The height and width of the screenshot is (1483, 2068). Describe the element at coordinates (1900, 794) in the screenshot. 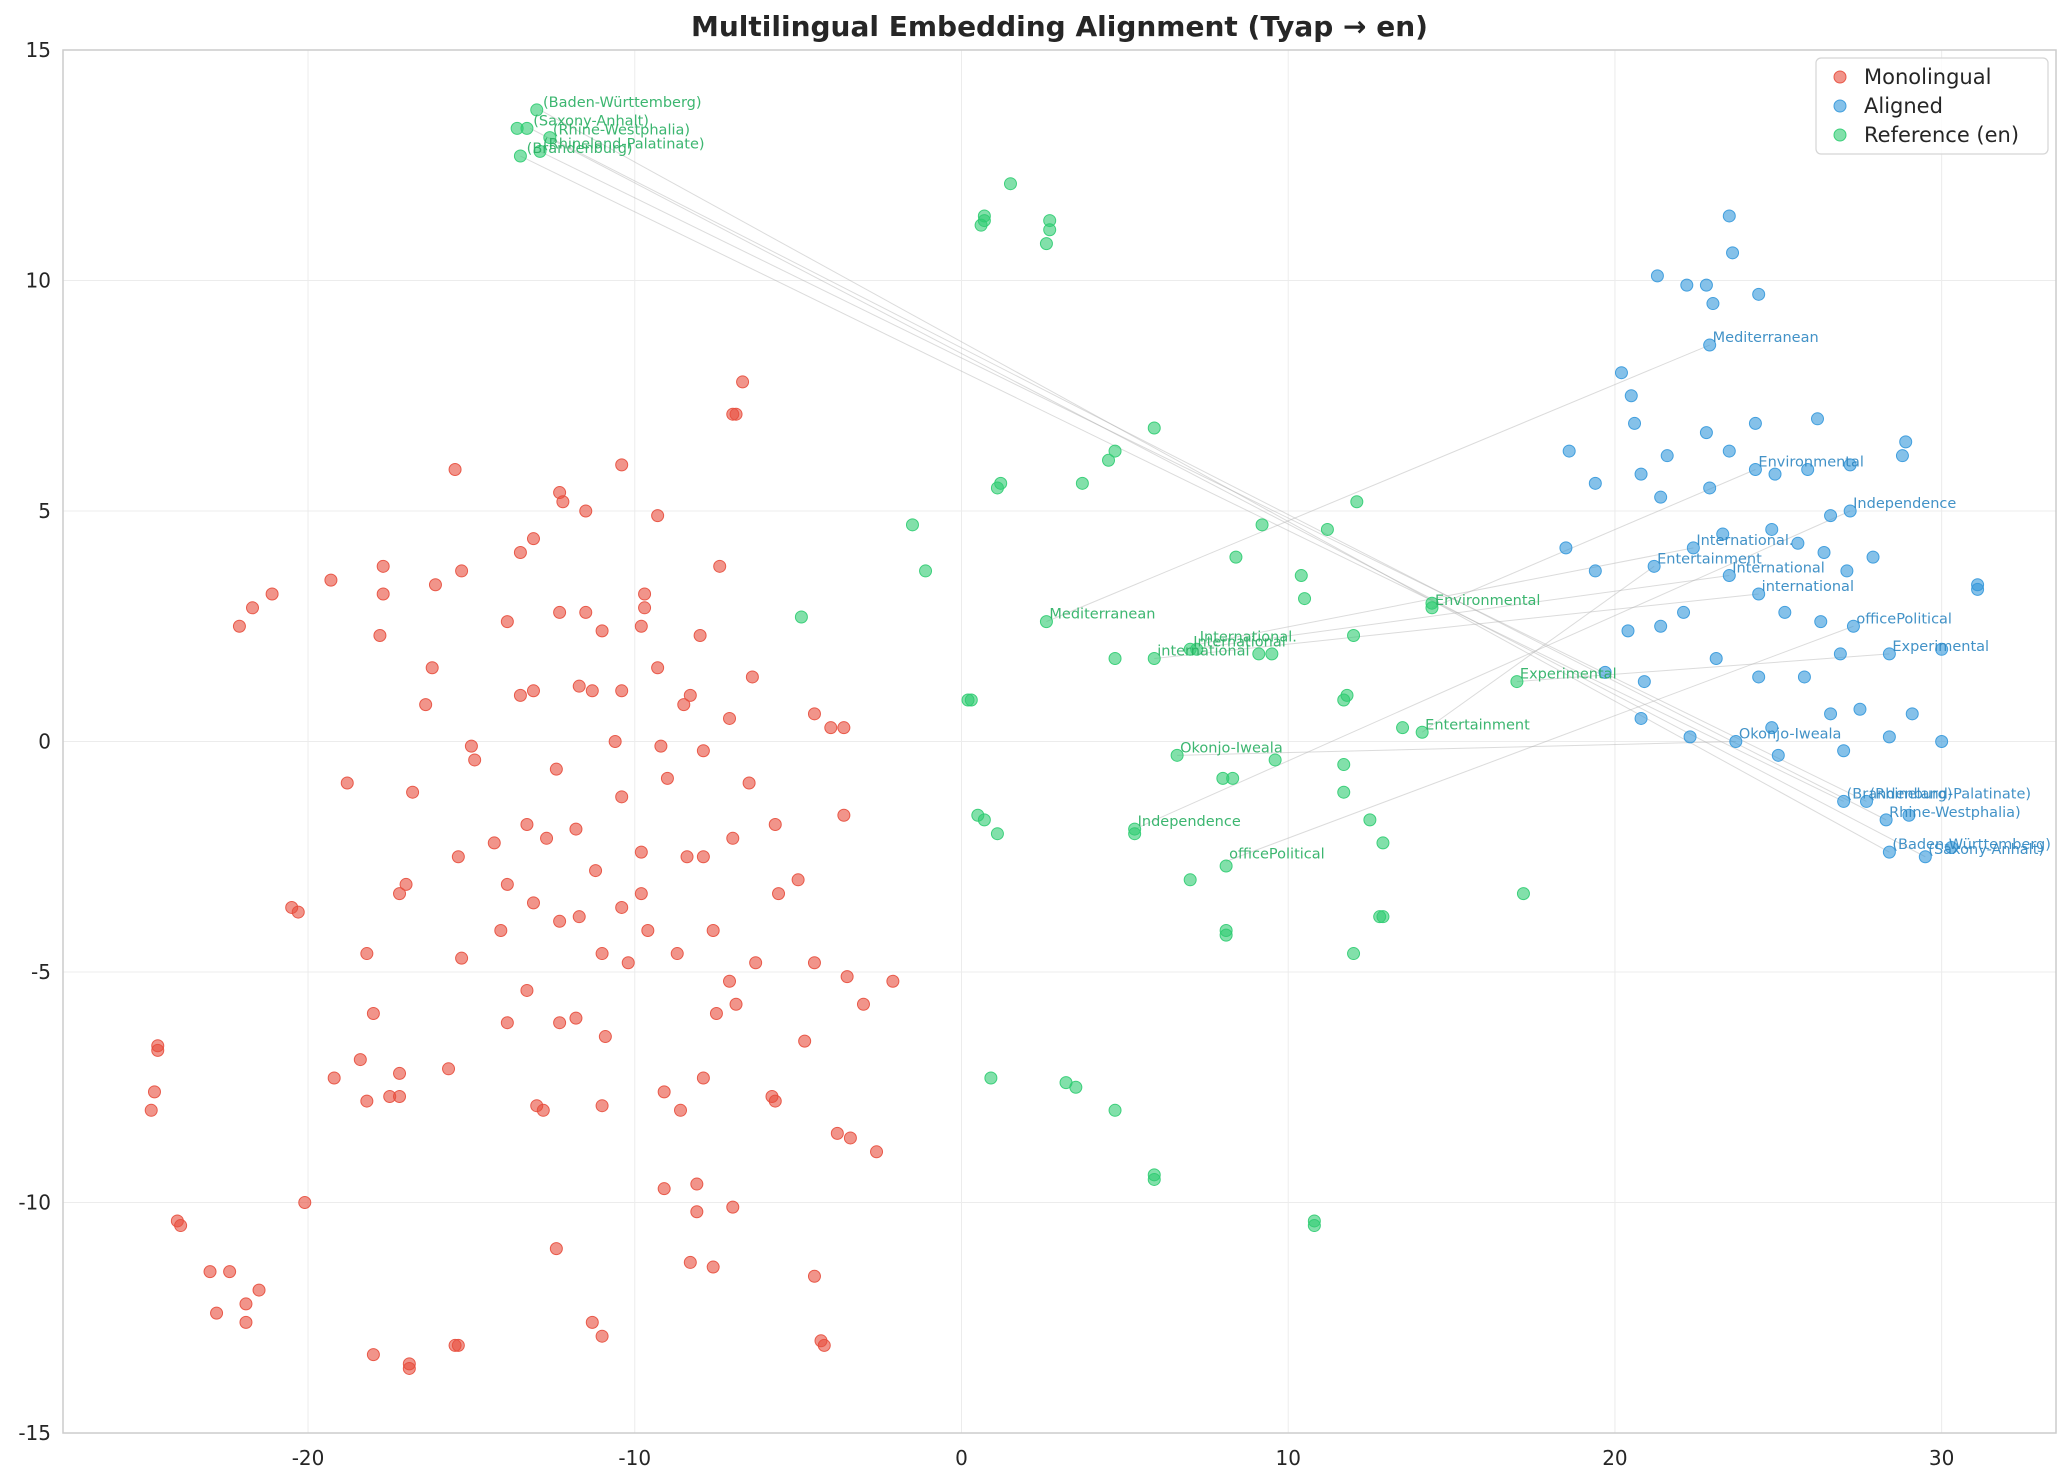

I see `annotation-label: (Brandenburg)` at that location.